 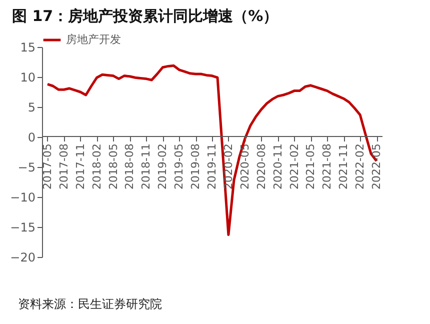 What do you see at coordinates (277, 167) in the screenshot?
I see `x-tick-label: 2020-11` at bounding box center [277, 167].